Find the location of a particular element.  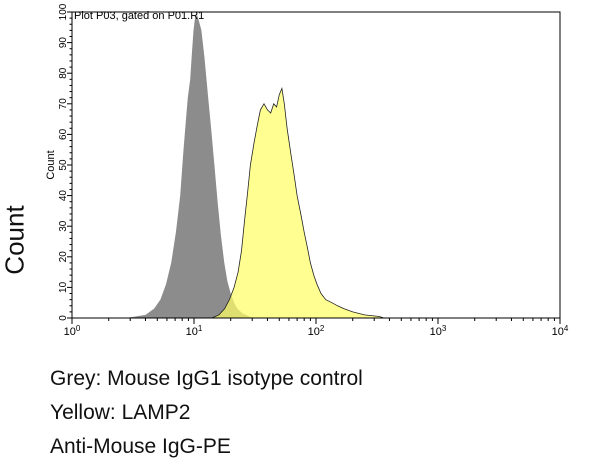

y-tick-label: 30 is located at coordinates (63, 226).